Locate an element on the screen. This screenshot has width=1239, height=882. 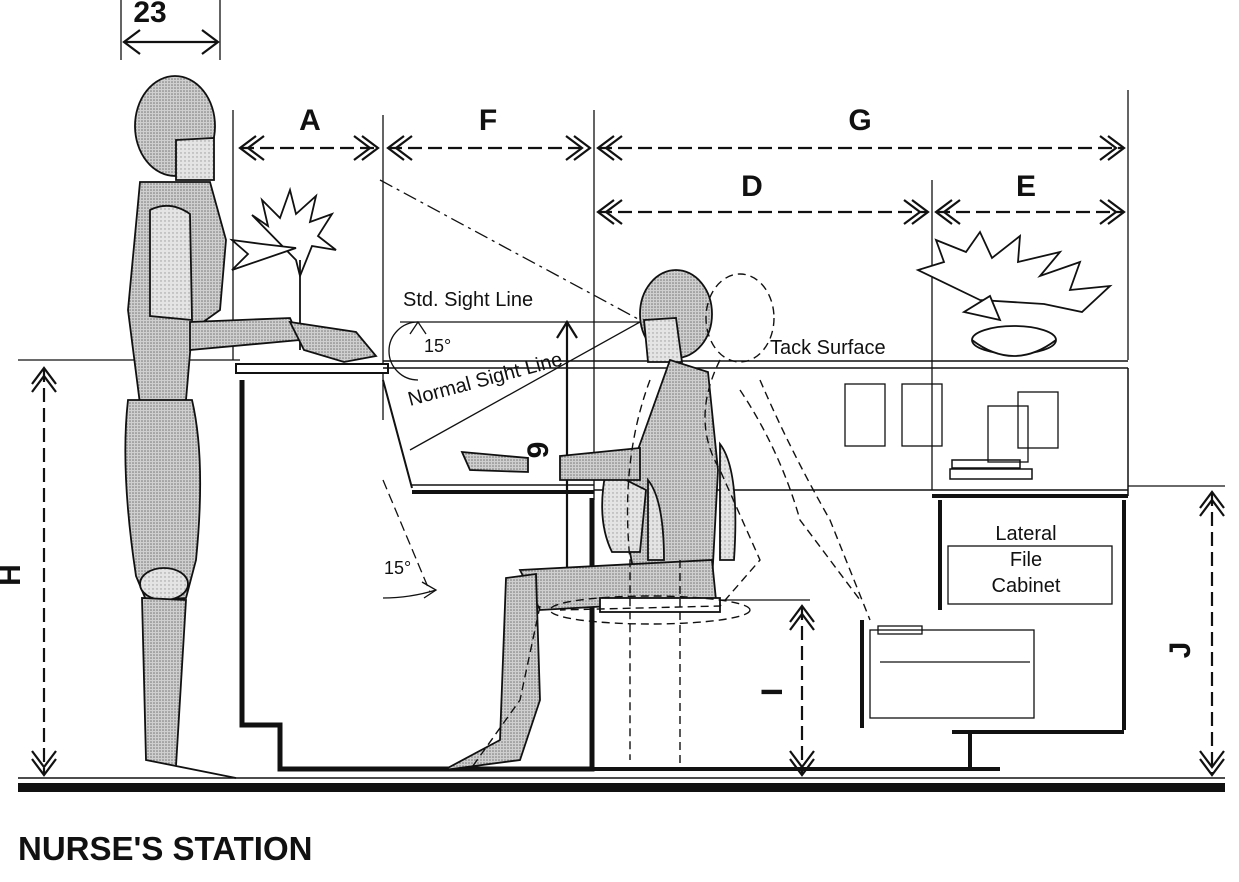
dimension-23-label: 23 is located at coordinates (149, 14).